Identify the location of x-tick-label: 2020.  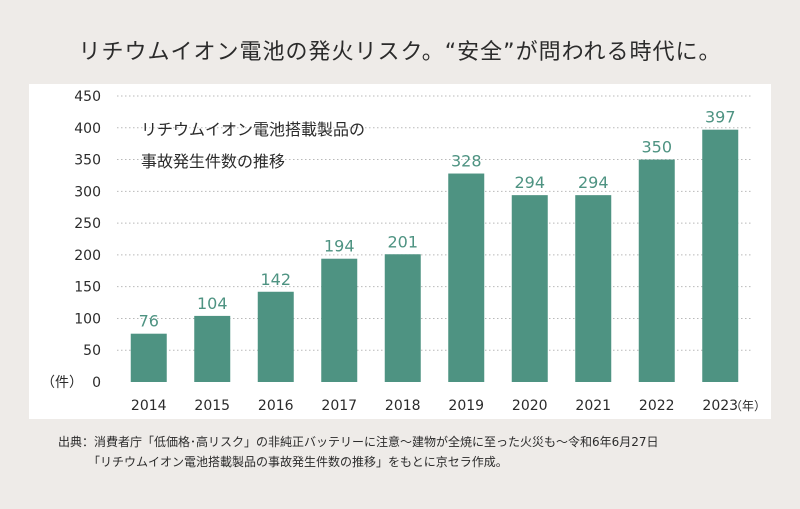
(530, 406).